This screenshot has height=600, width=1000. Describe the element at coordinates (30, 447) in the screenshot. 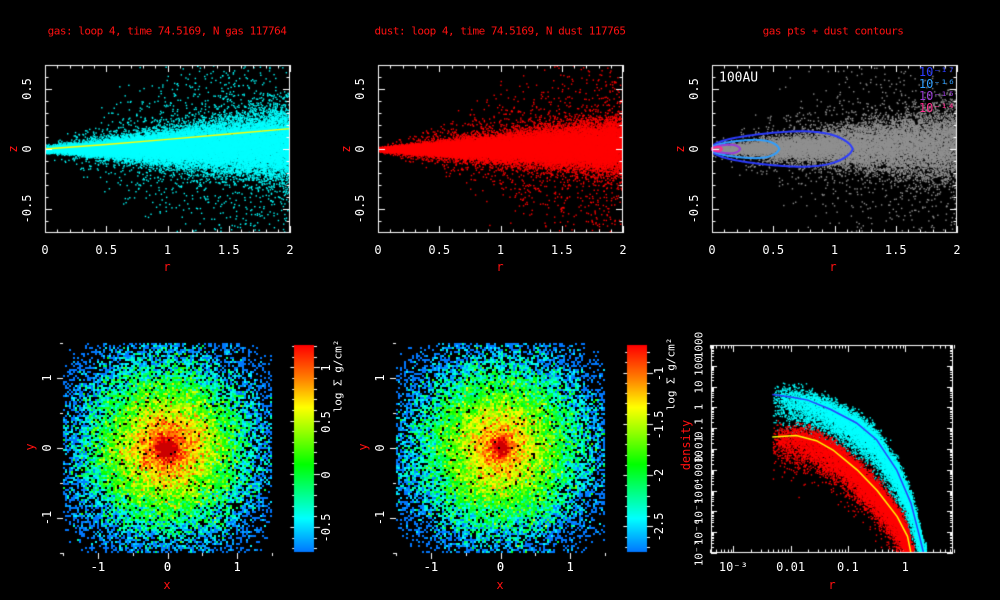

I see `gas-map-ylabel: y` at that location.